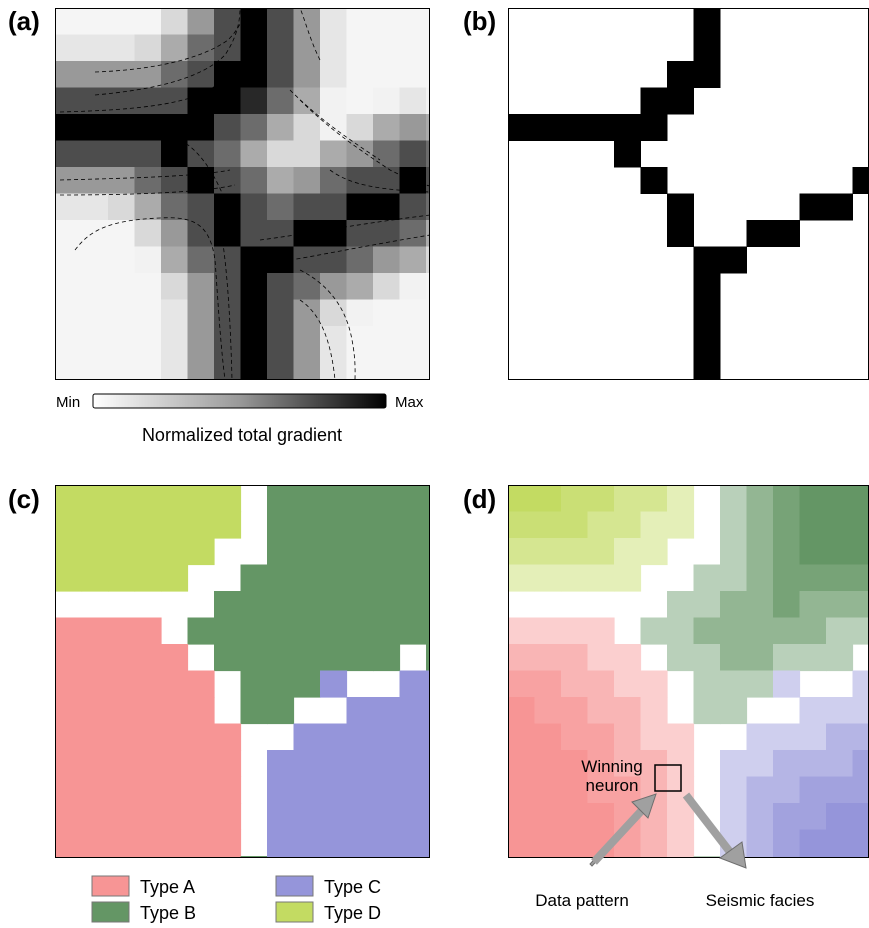  What do you see at coordinates (479, 21) in the screenshot?
I see `panel-label-b: (b)` at bounding box center [479, 21].